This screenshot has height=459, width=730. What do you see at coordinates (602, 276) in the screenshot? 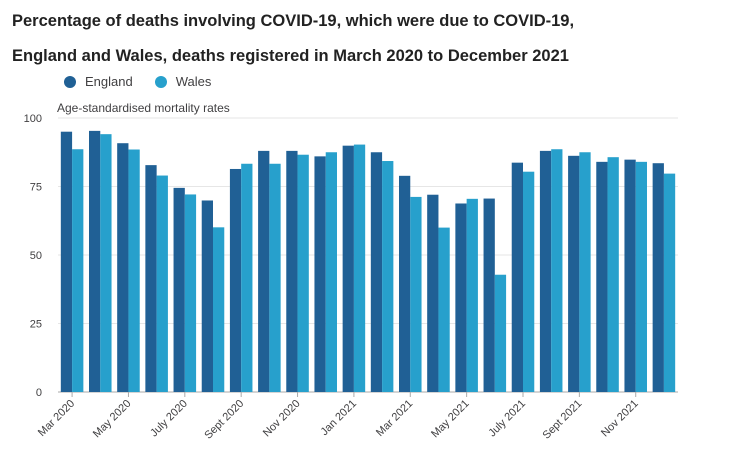
I see `bar-england-oct-2021` at bounding box center [602, 276].